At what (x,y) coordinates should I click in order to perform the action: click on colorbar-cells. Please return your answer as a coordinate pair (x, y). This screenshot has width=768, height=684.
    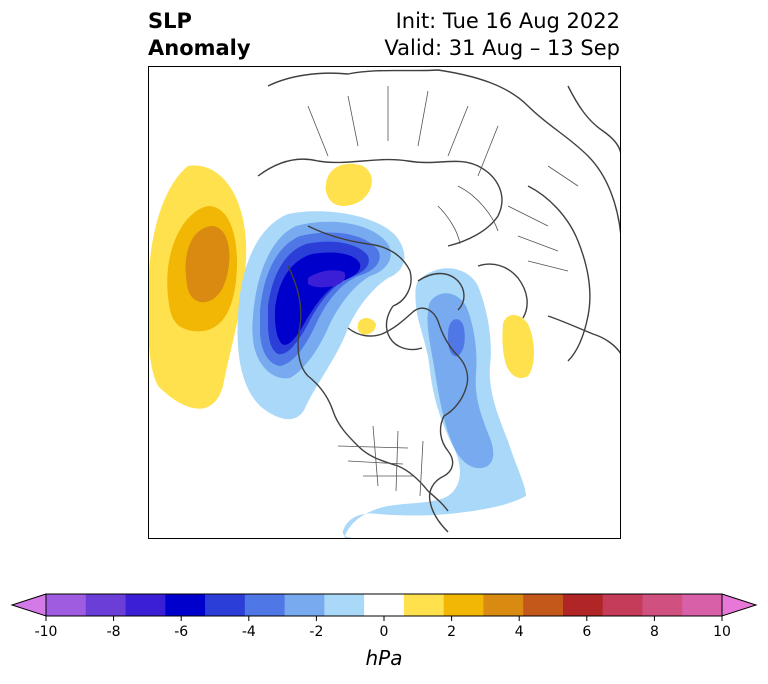
    Looking at the image, I should click on (384, 605).